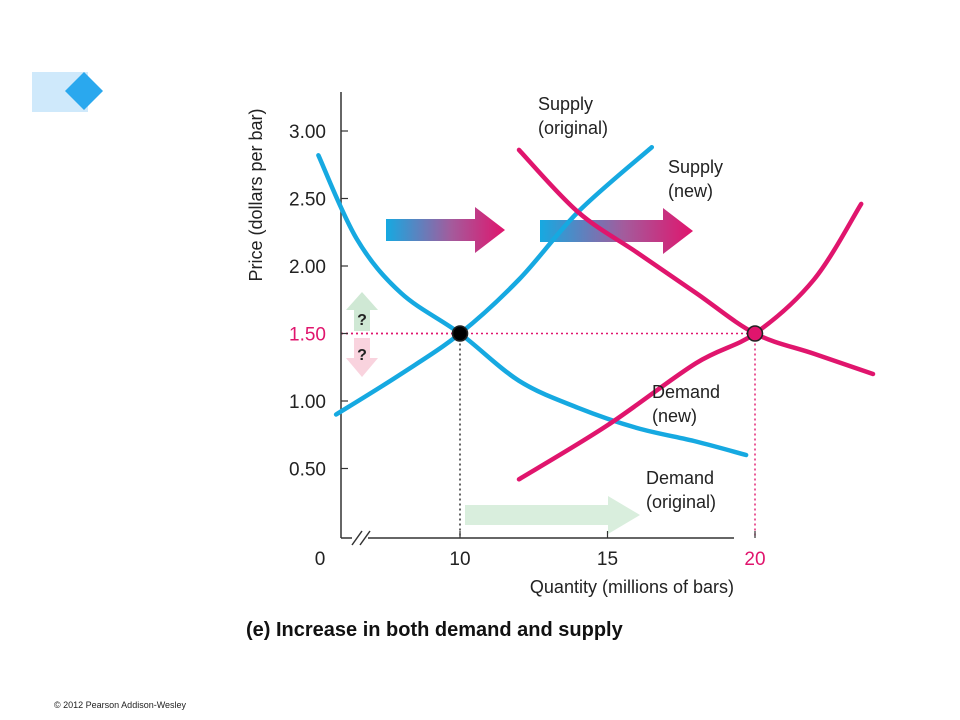 This screenshot has height=720, width=960. What do you see at coordinates (690, 191) in the screenshot?
I see `supply-new-label: (new)` at bounding box center [690, 191].